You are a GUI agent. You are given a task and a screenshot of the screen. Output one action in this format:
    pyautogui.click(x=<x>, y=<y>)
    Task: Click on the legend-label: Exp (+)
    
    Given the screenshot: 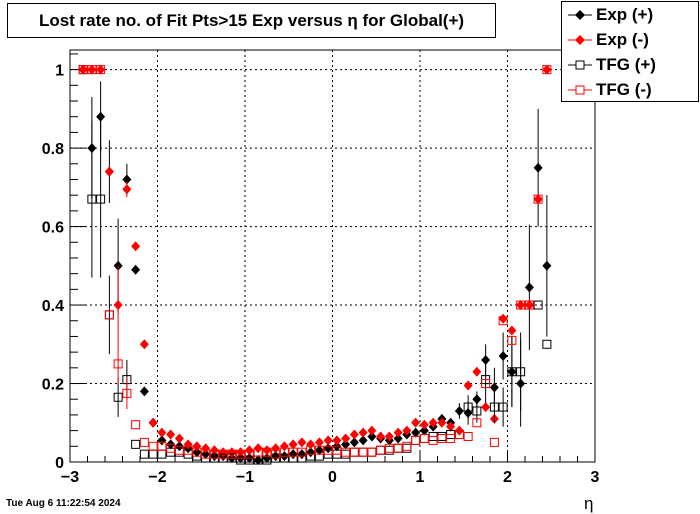 What is the action you would take?
    pyautogui.click(x=625, y=14)
    